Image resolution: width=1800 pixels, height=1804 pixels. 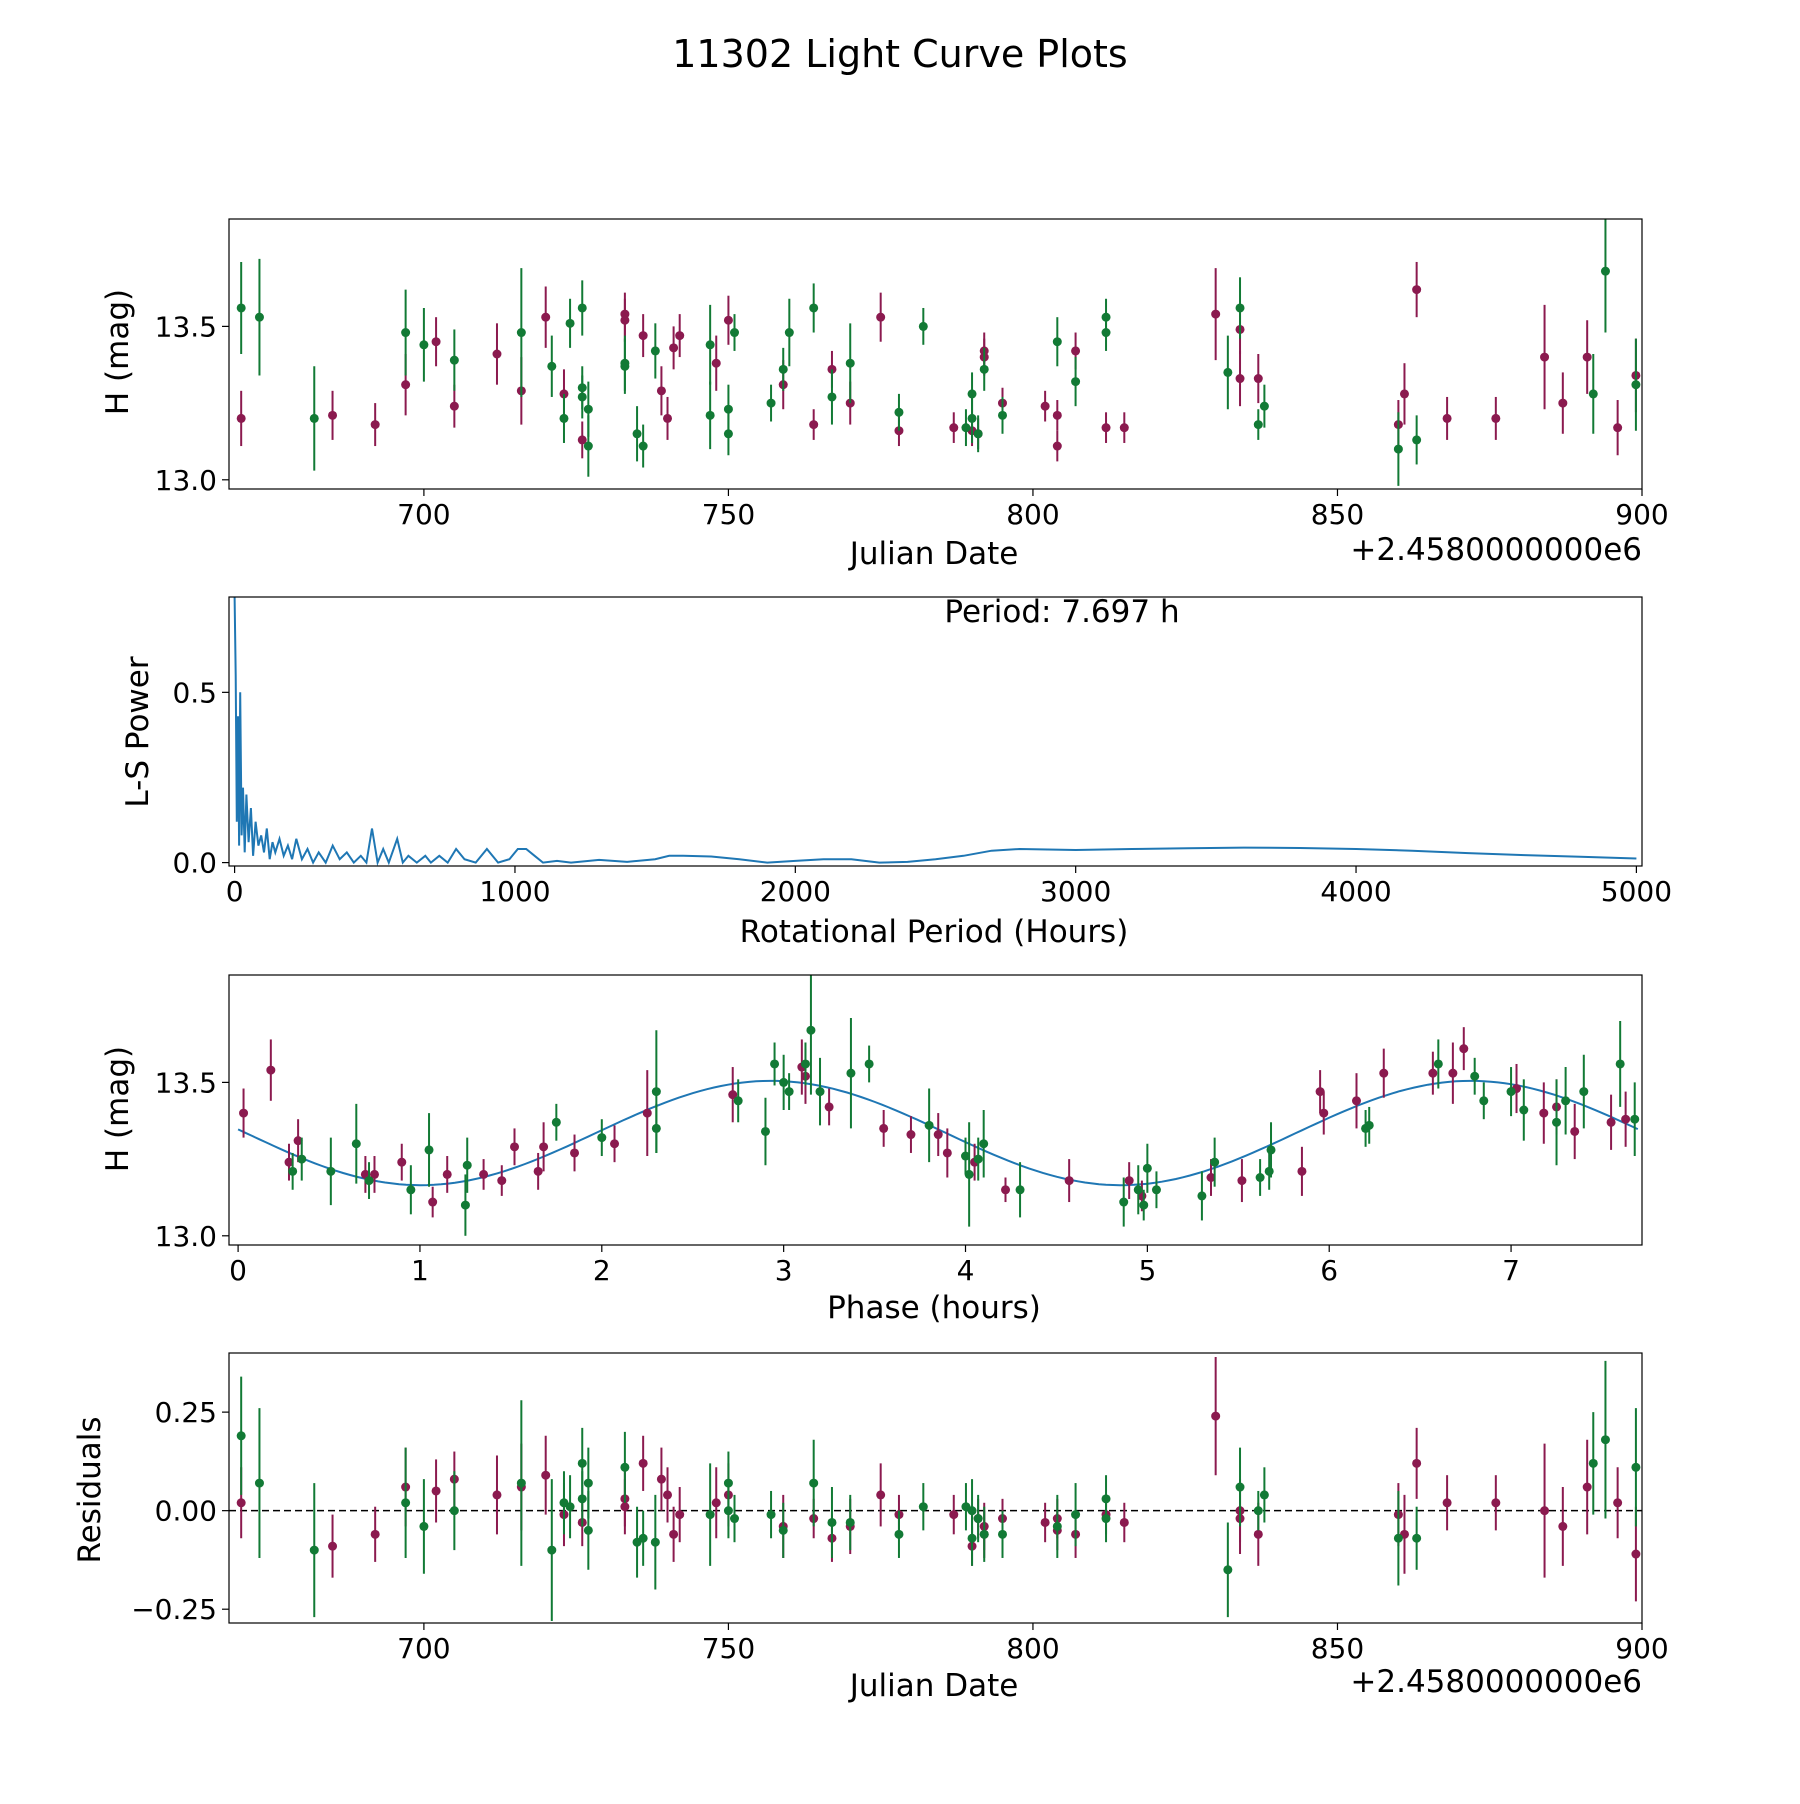 I want to click on y-tick-label: 0.00, so click(x=186, y=1511).